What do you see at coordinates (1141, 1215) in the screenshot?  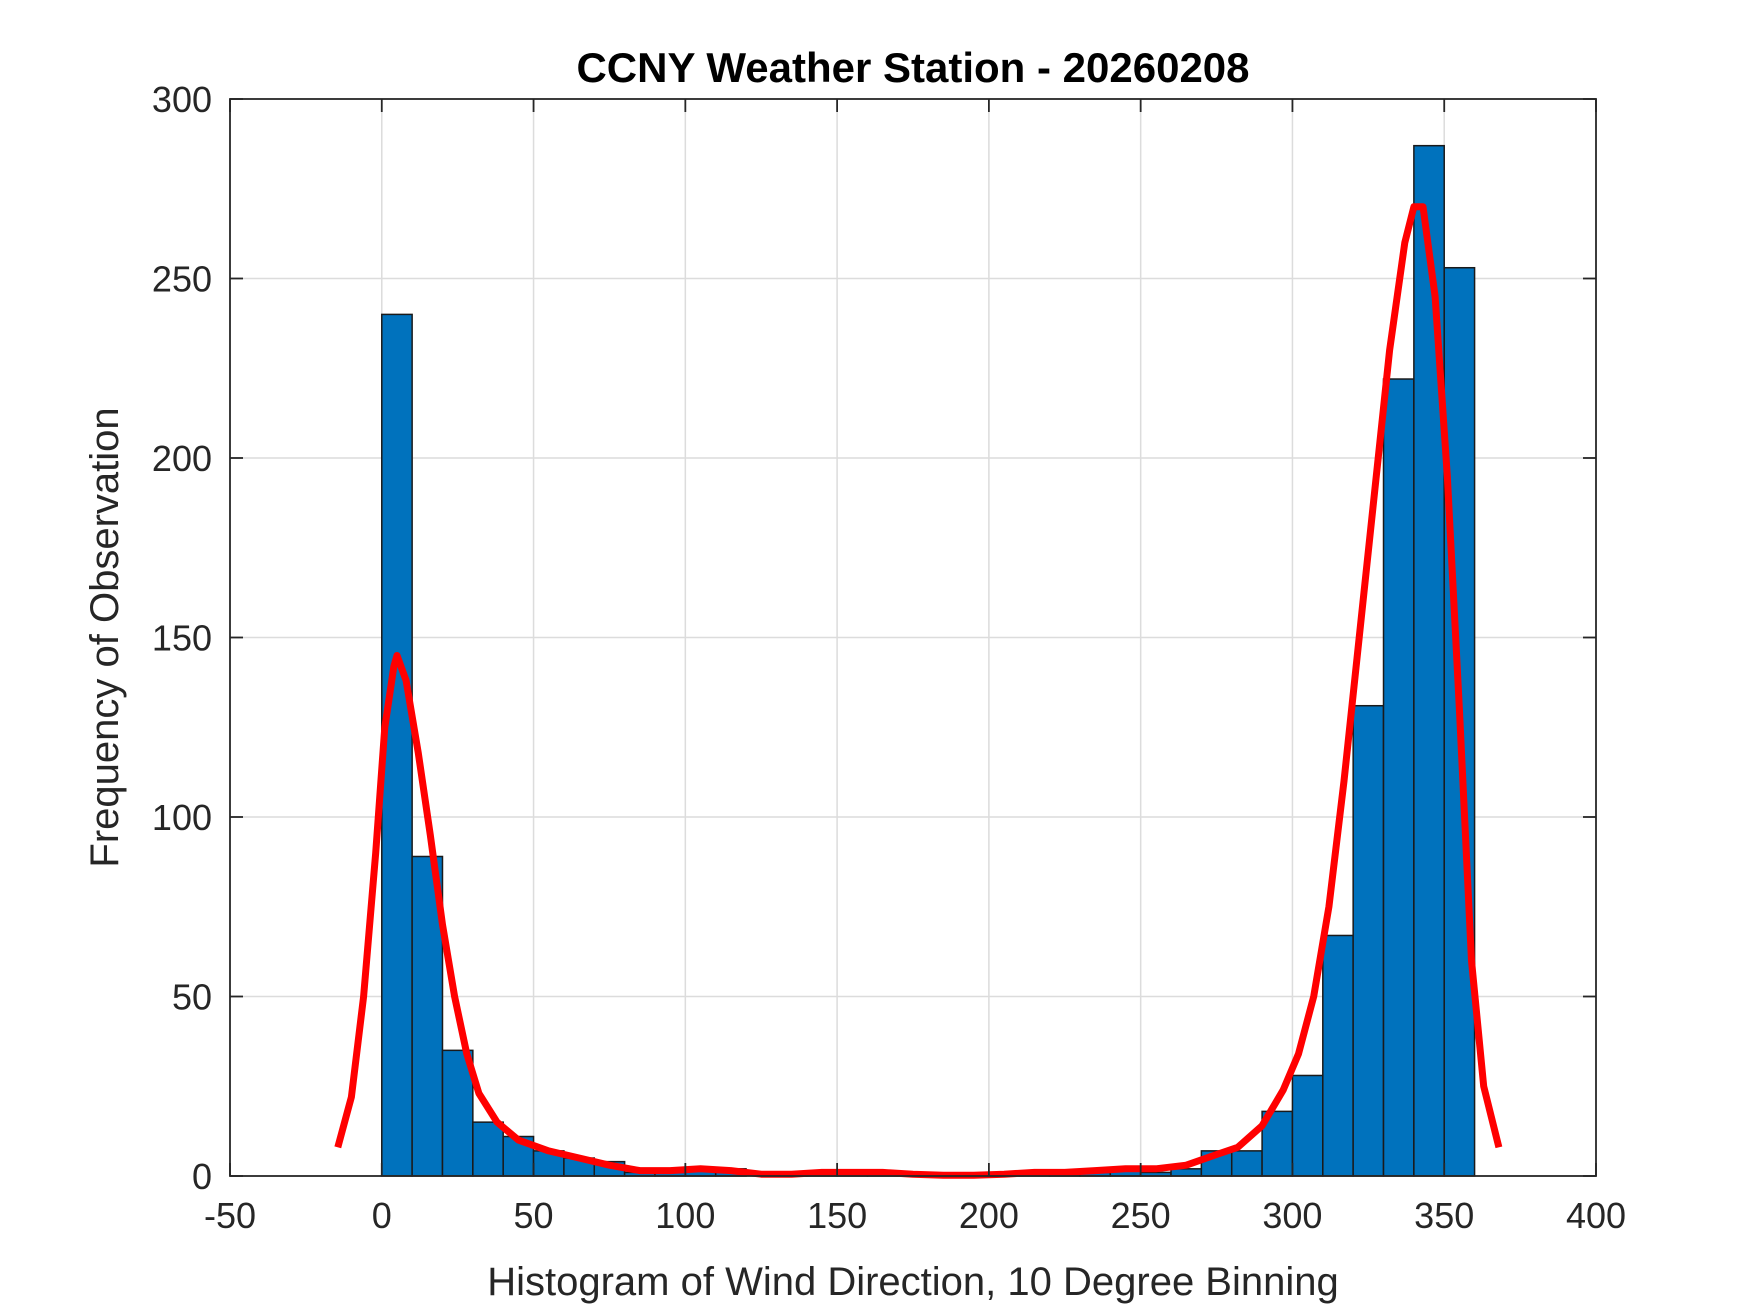 I see `x-tick-label: 250` at bounding box center [1141, 1215].